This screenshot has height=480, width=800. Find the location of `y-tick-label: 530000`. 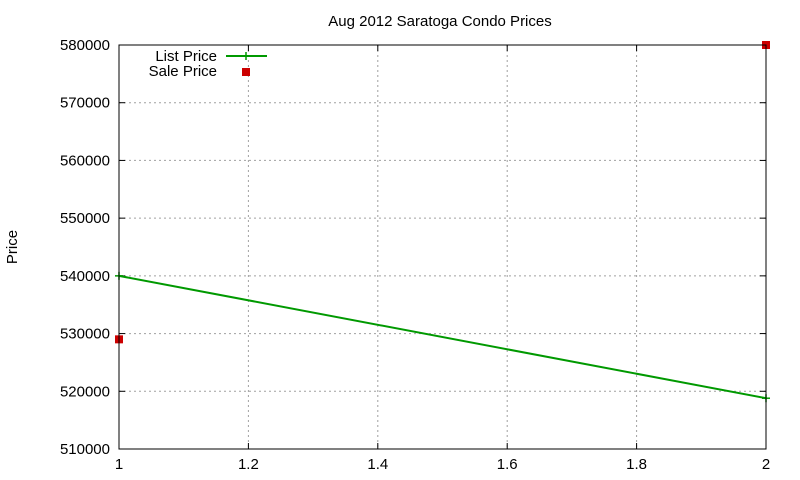

y-tick-label: 530000 is located at coordinates (85, 334).